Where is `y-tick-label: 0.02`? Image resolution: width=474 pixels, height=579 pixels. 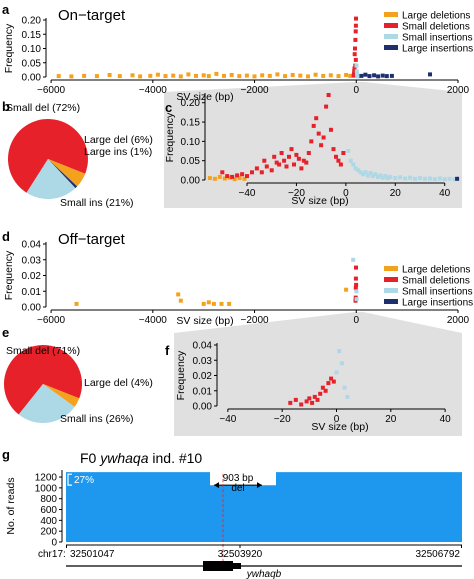
y-tick-label: 0.02 is located at coordinates (32, 276).